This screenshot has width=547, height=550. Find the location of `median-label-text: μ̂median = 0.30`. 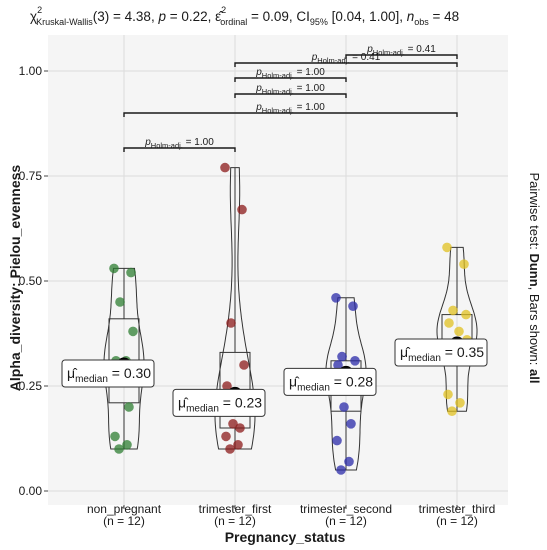

median-label-text: μ̂median = 0.30 is located at coordinates (109, 375).